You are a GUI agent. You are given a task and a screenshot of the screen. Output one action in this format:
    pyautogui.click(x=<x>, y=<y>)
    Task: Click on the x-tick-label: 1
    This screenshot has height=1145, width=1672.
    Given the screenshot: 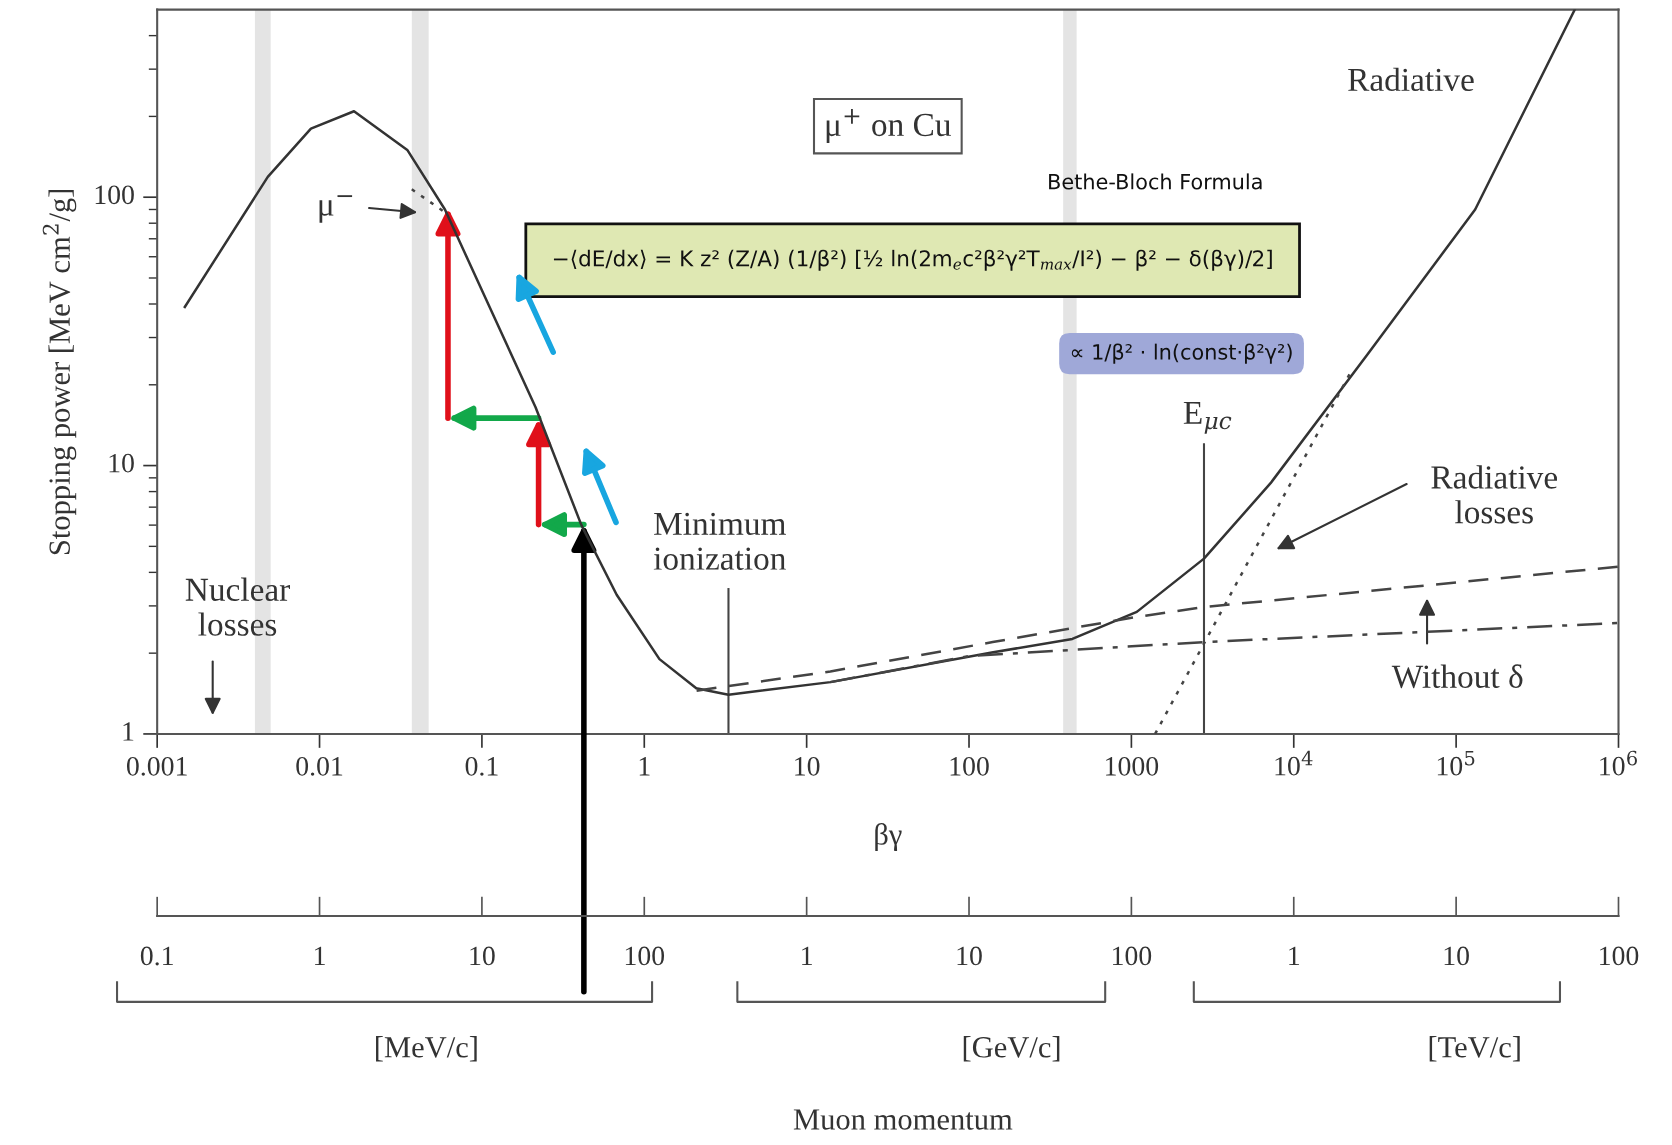 What is the action you would take?
    pyautogui.click(x=644, y=766)
    